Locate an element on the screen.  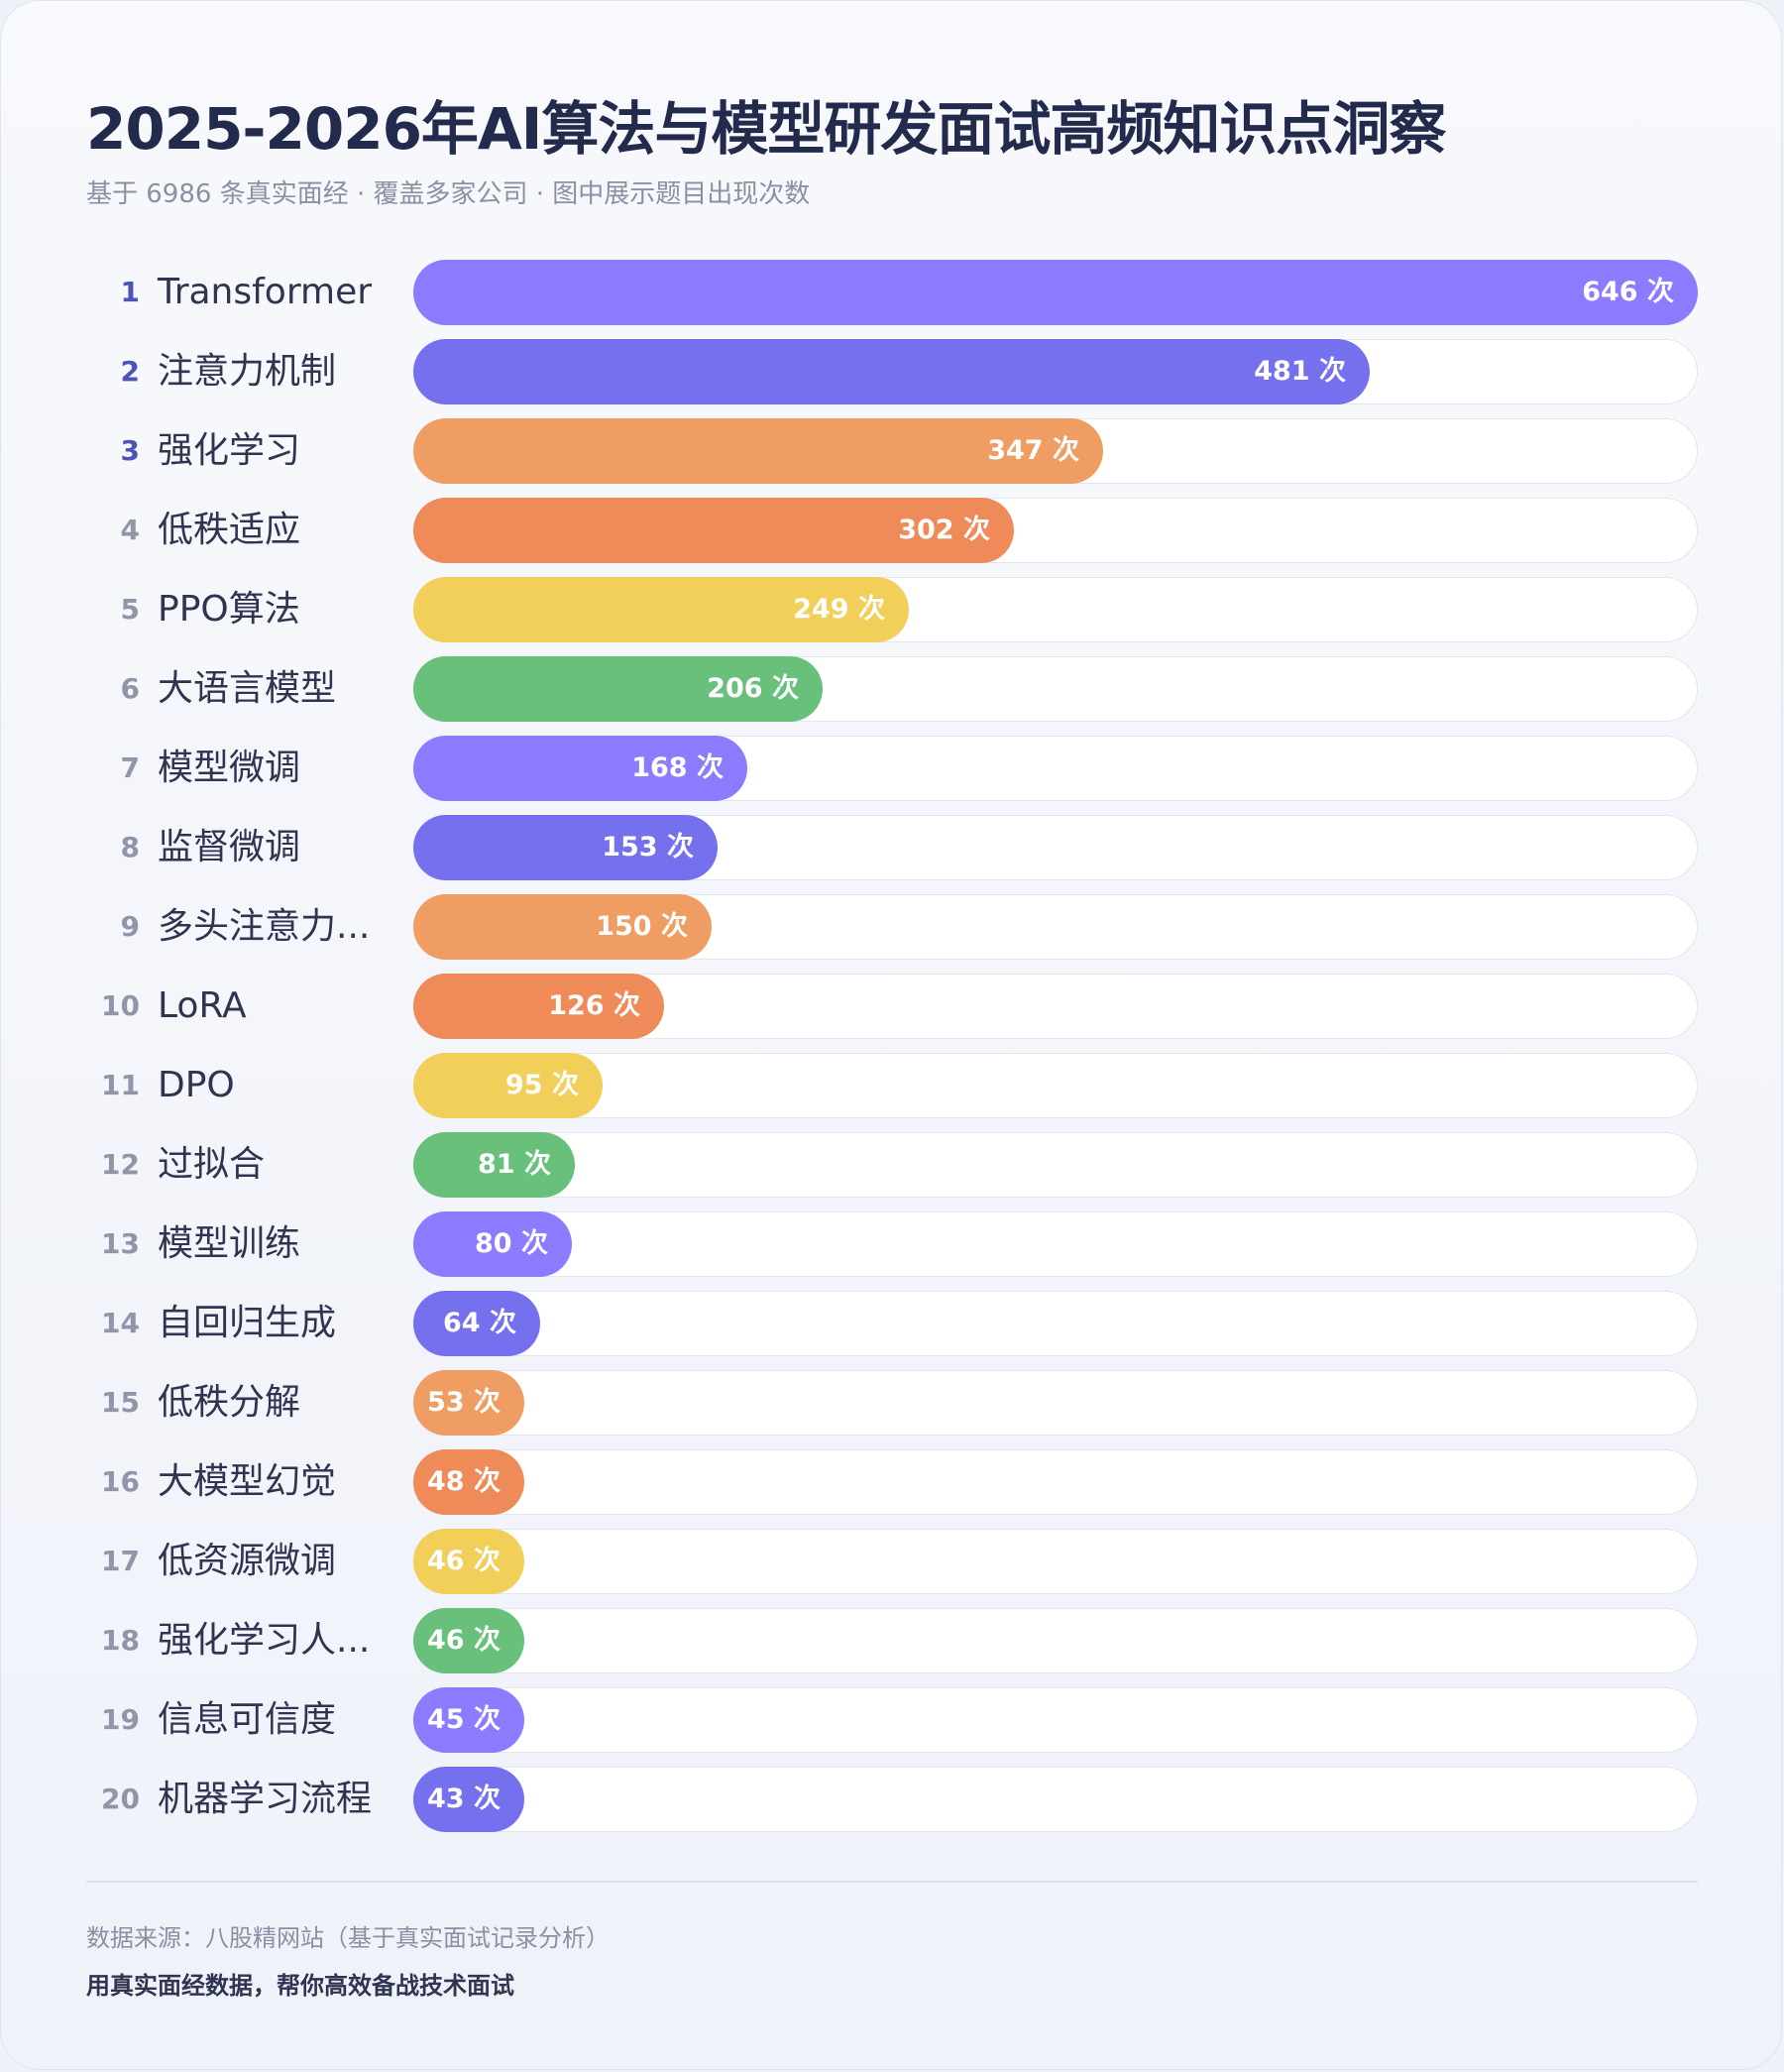
rank-number: 6 is located at coordinates (130, 688).